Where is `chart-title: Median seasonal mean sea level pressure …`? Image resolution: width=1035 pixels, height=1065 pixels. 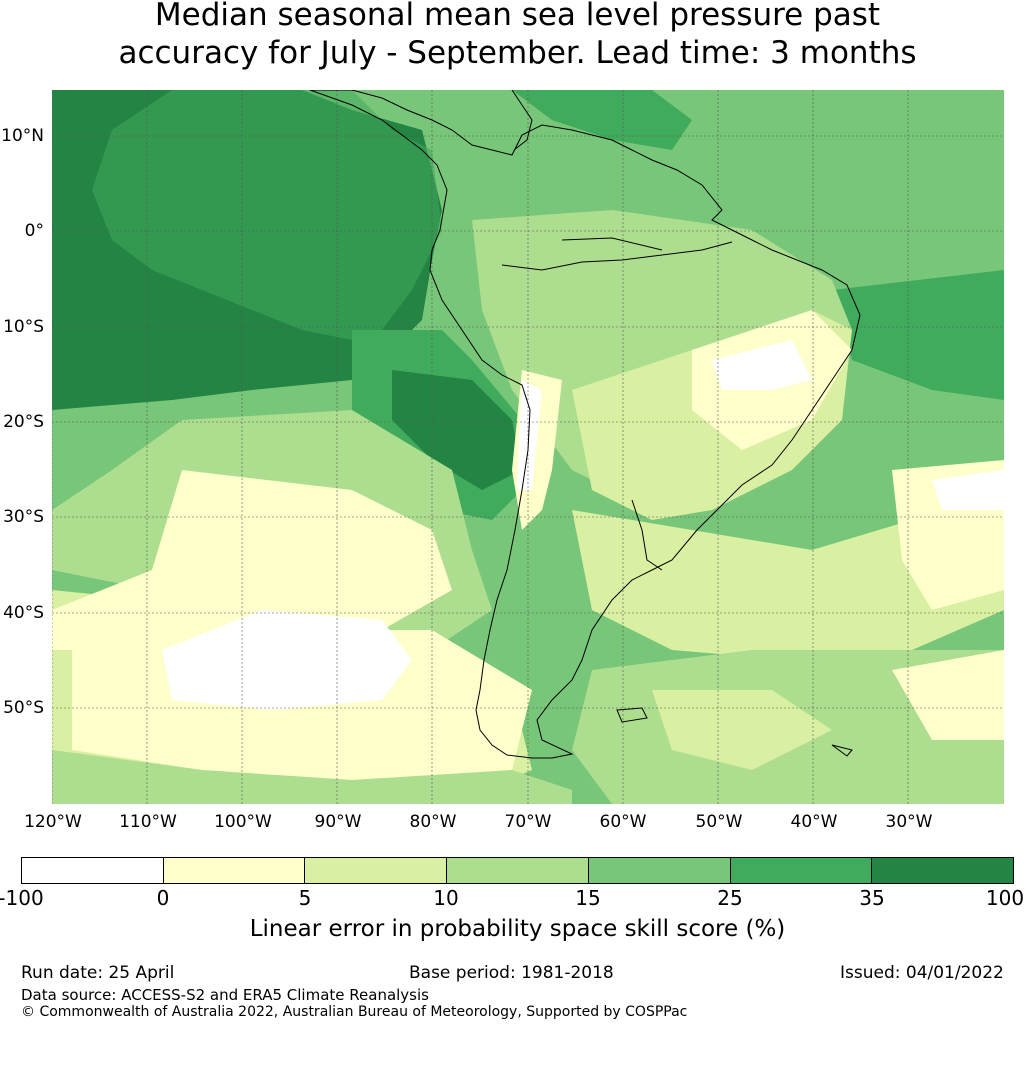 chart-title: Median seasonal mean sea level pressure … is located at coordinates (517, 36).